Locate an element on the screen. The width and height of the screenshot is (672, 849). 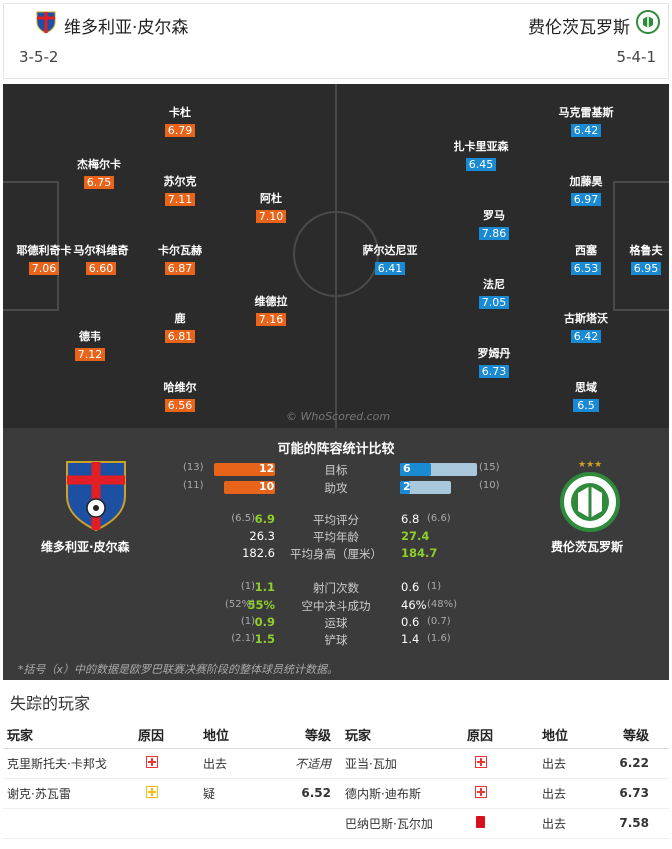
stat-away-value: 184.7 is located at coordinates (419, 553).